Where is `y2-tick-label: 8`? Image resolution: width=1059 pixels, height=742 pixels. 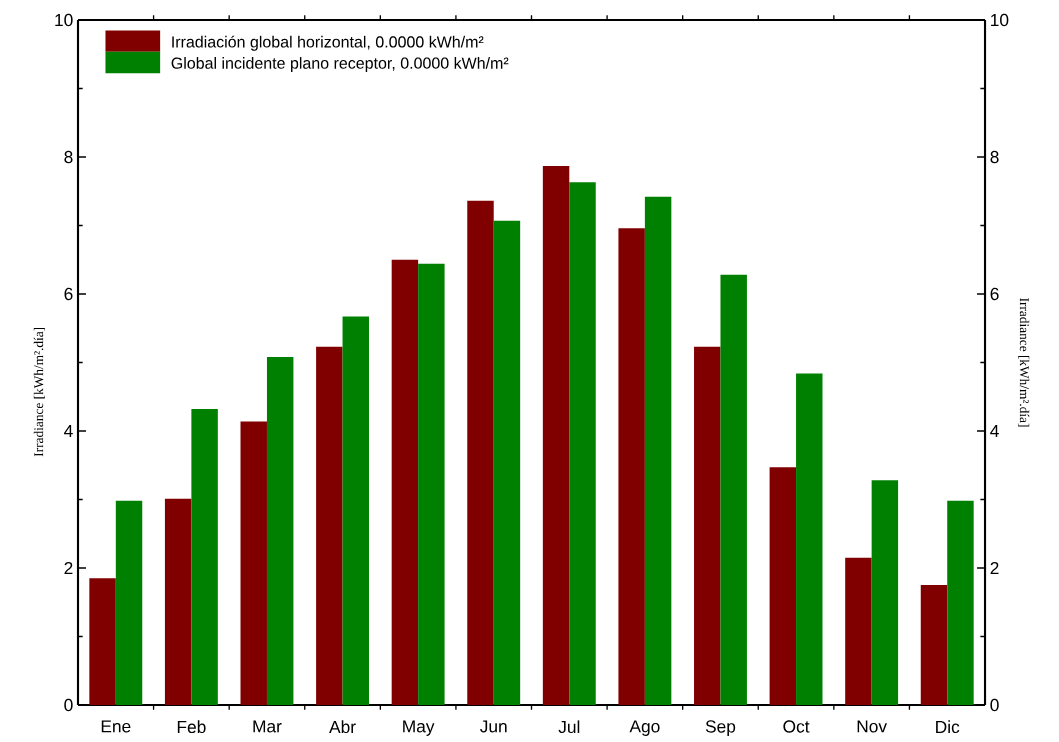
y2-tick-label: 8 is located at coordinates (994, 157).